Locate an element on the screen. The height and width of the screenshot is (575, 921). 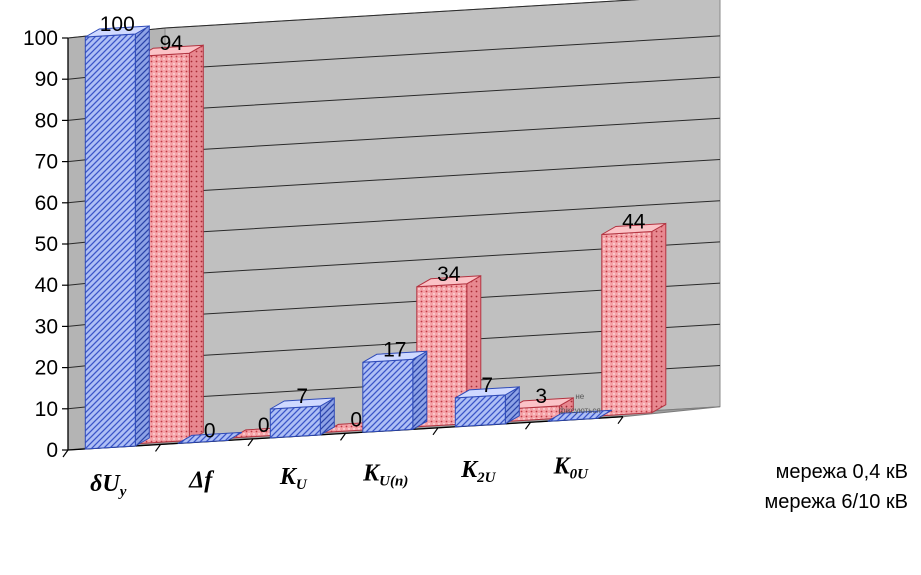
data-label: 3 is located at coordinates (541, 396).